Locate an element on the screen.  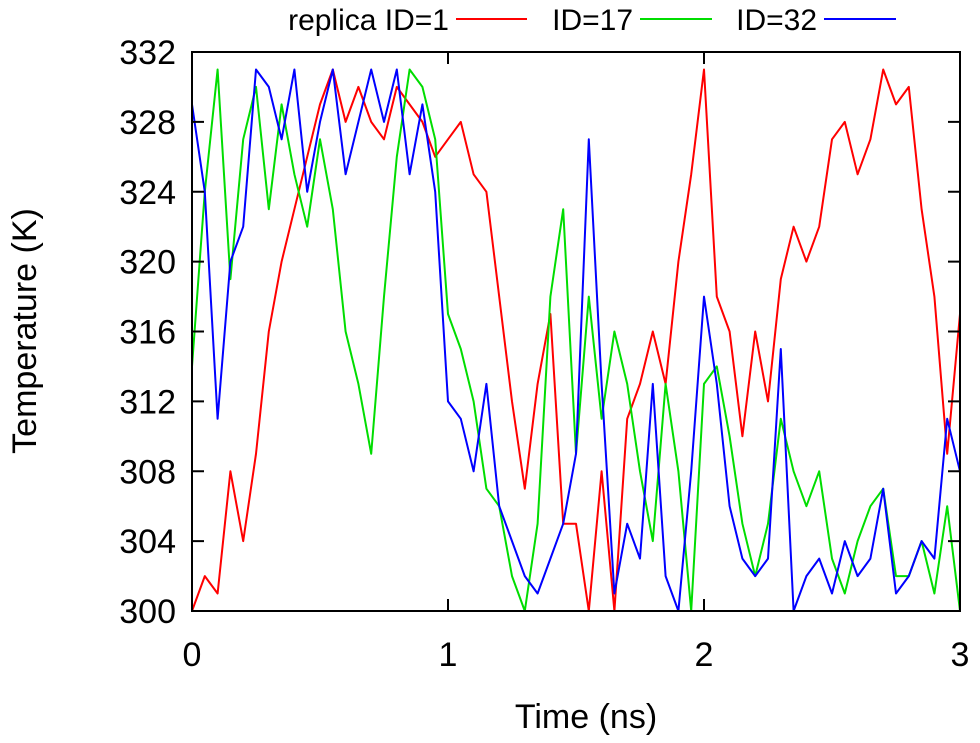
y-tick-label: 328 is located at coordinates (147, 123).